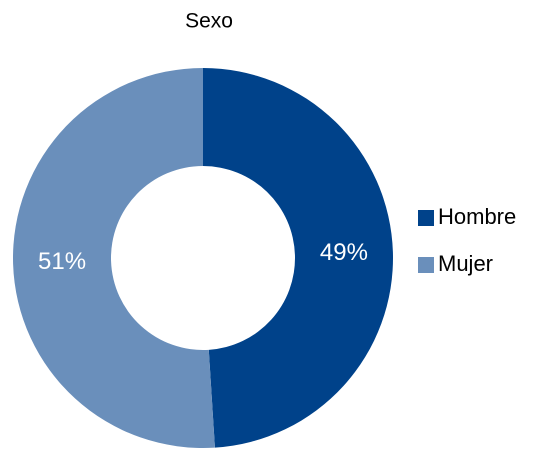 The width and height of the screenshot is (539, 454). What do you see at coordinates (344, 252) in the screenshot?
I see `data-label: 49%` at bounding box center [344, 252].